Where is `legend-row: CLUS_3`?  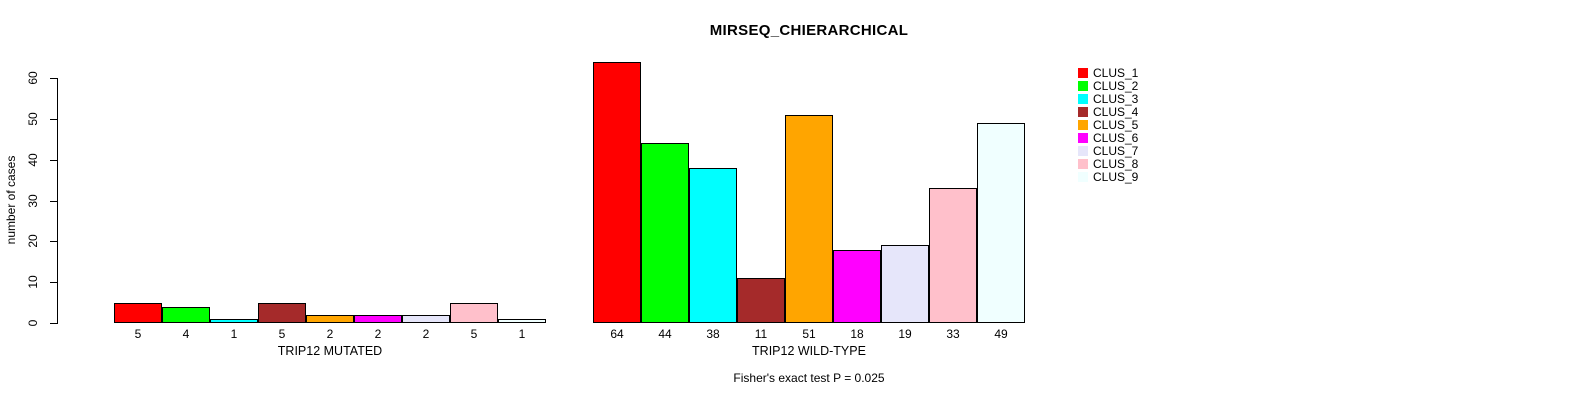
legend-row: CLUS_3 is located at coordinates (1108, 99).